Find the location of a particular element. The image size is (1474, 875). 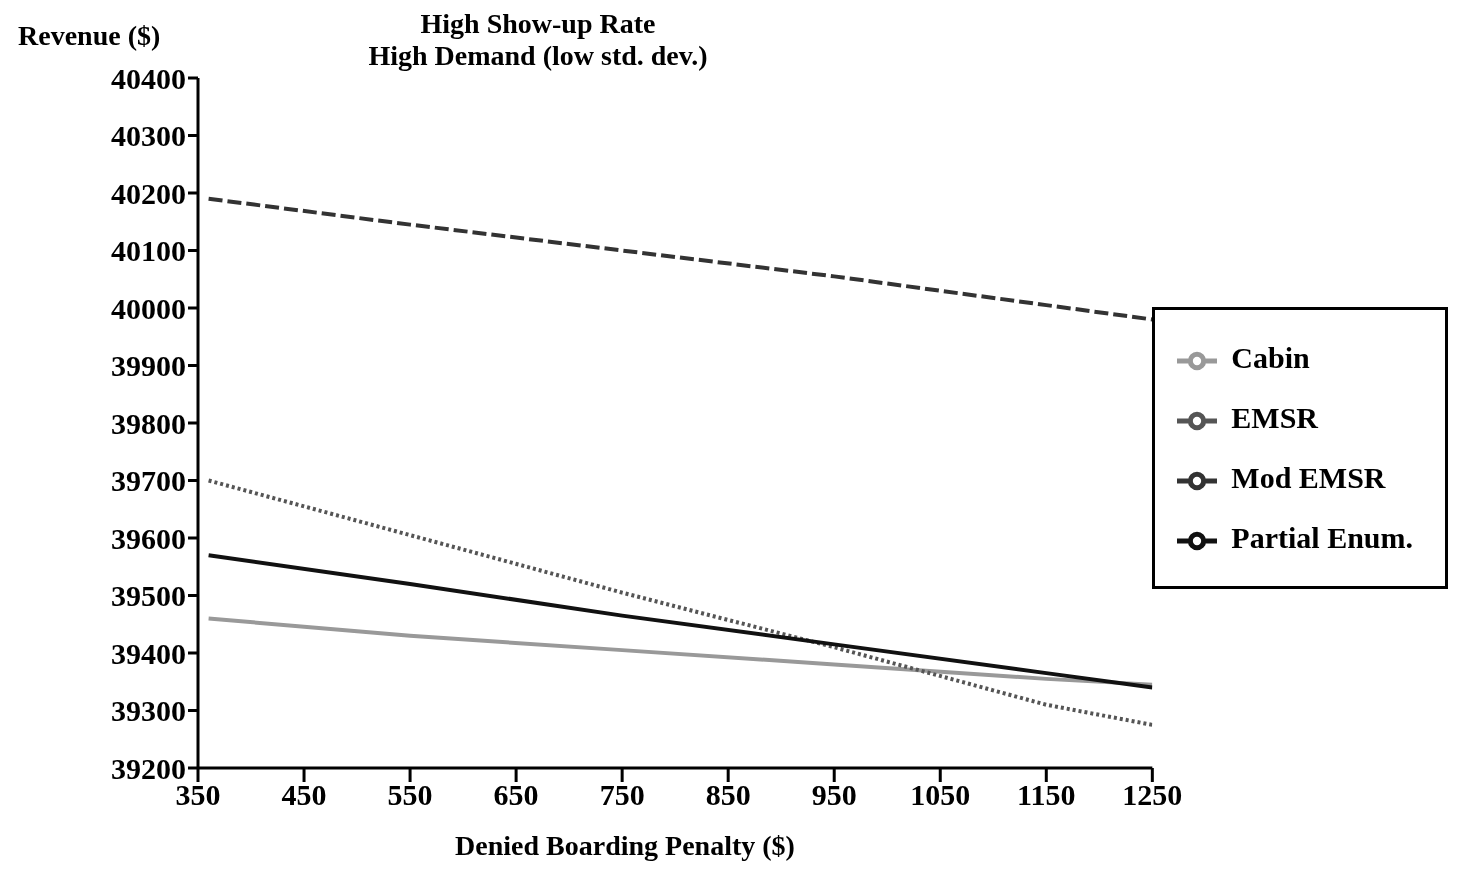

y-tick-label: 39400 is located at coordinates (148, 653).